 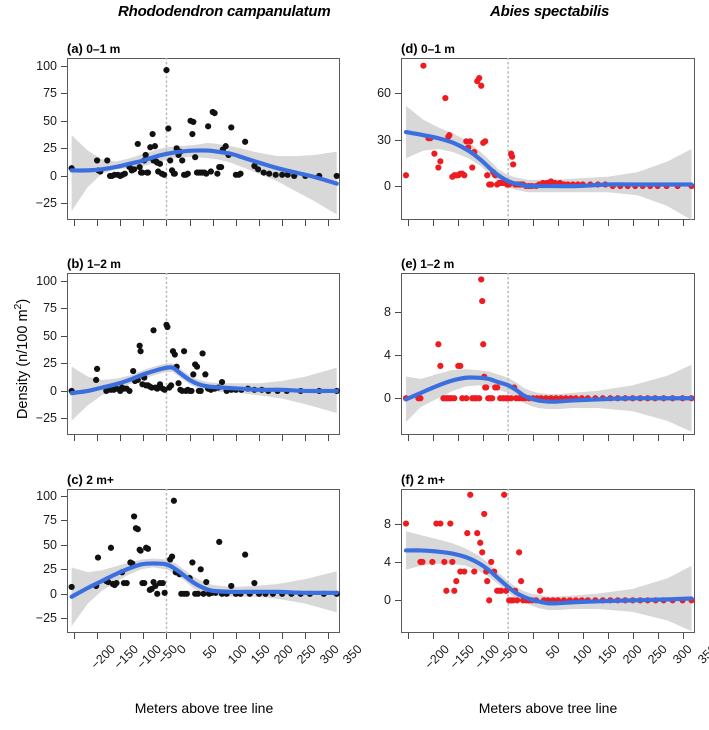 I want to click on panel-tag-letter: (e), so click(x=409, y=263).